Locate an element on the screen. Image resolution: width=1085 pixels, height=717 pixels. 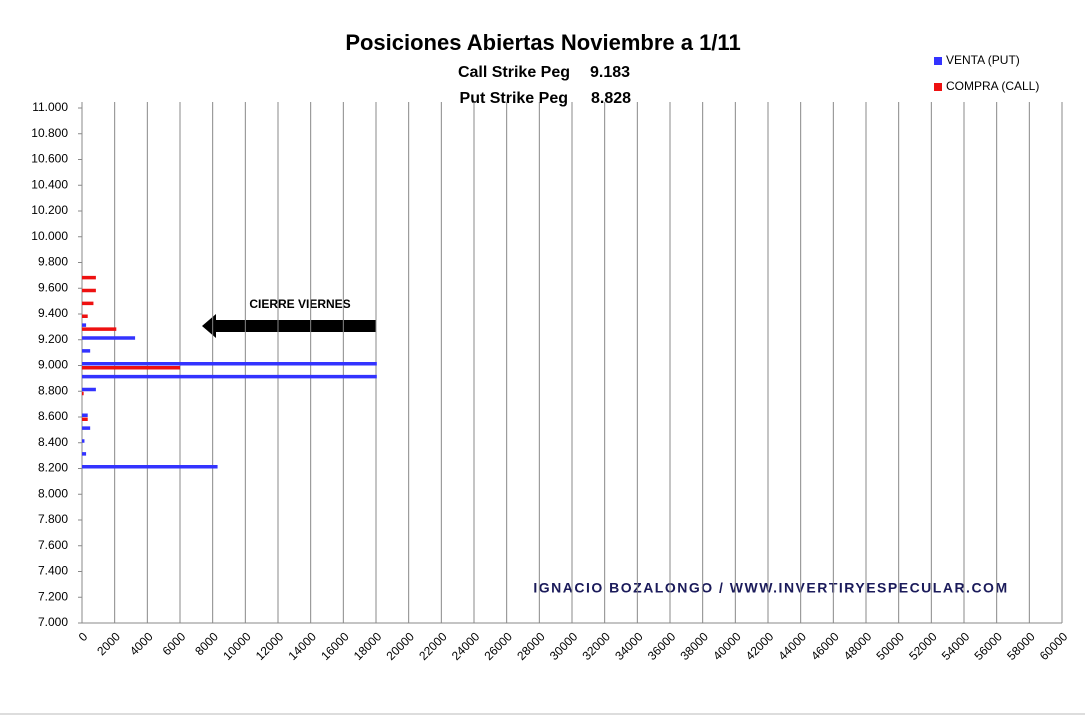
y-tick-label: 9.200 is located at coordinates (53, 339).